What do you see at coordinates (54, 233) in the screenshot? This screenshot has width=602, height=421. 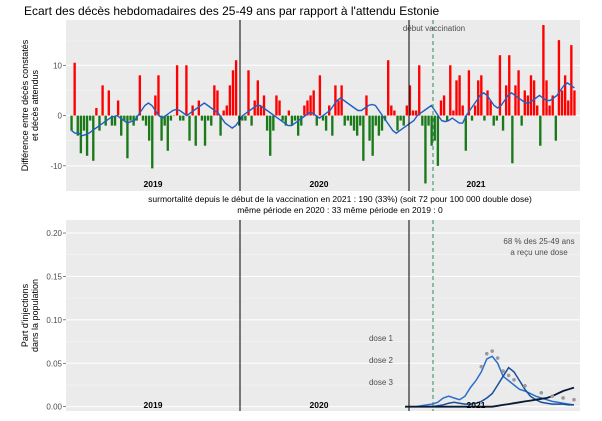 I see `panel2-y-tick-label: 0.20` at bounding box center [54, 233].